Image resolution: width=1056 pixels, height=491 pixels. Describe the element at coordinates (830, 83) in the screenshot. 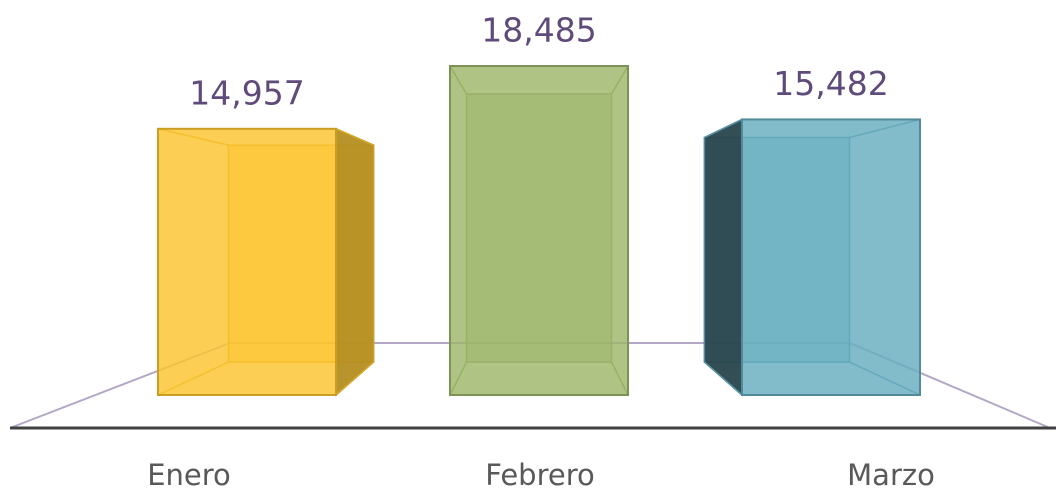

I see `value-label: 15,482` at that location.